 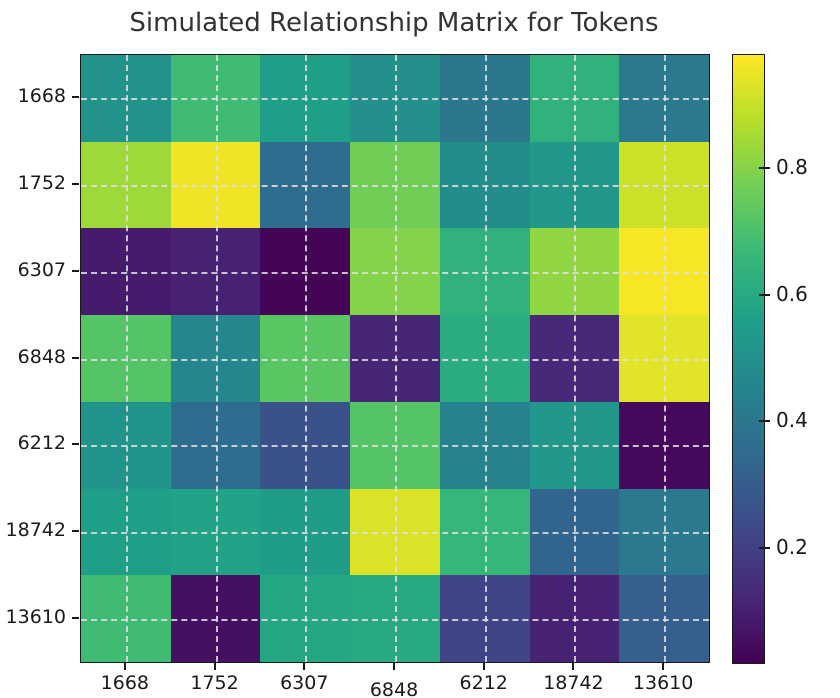 What do you see at coordinates (792, 167) in the screenshot?
I see `colorbar-tick-label: 0.8` at bounding box center [792, 167].